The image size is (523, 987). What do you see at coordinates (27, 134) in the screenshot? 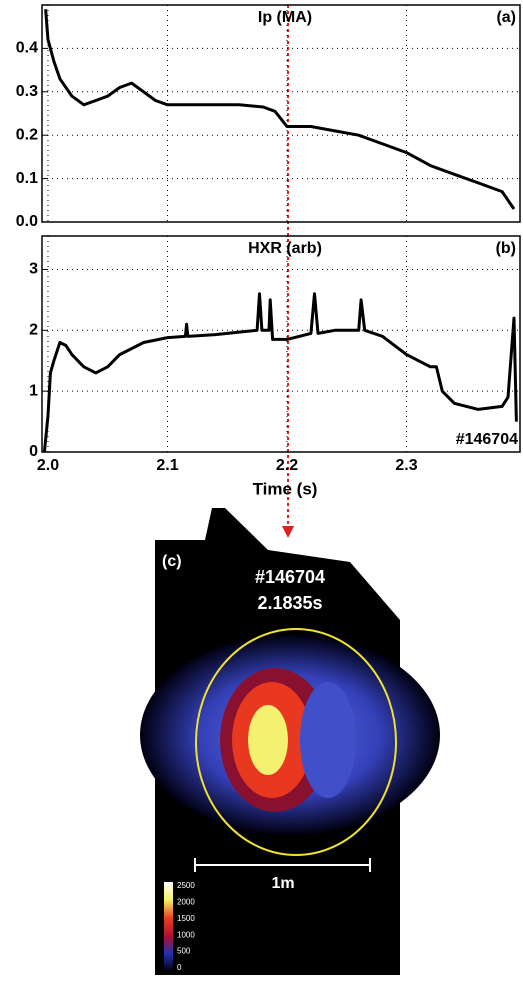
I see `y-tick-label: 0.2` at bounding box center [27, 134].